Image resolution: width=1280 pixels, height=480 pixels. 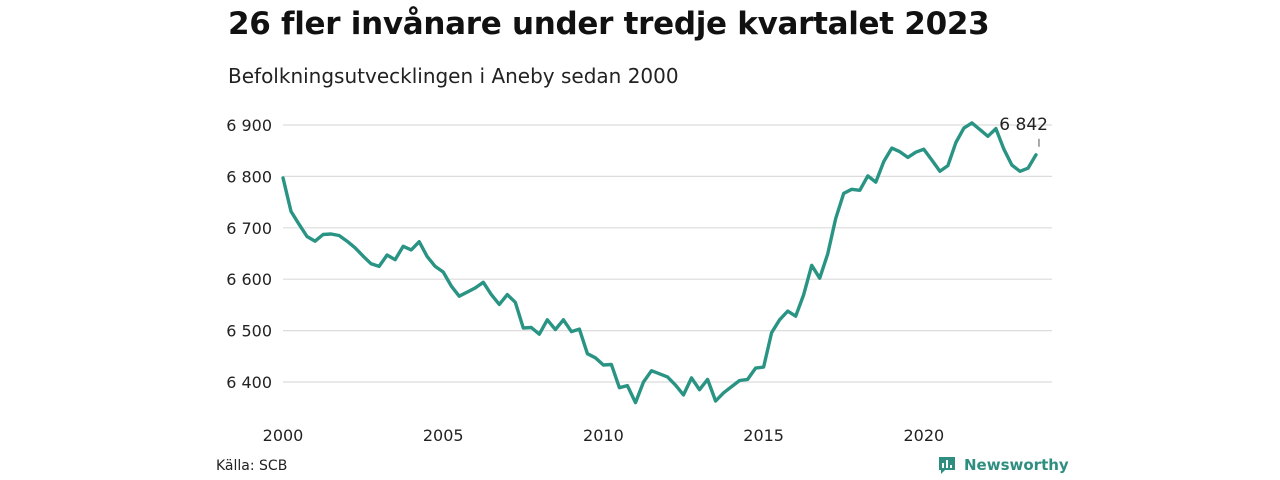 What do you see at coordinates (249, 382) in the screenshot?
I see `y-tick-label: 6 400` at bounding box center [249, 382].